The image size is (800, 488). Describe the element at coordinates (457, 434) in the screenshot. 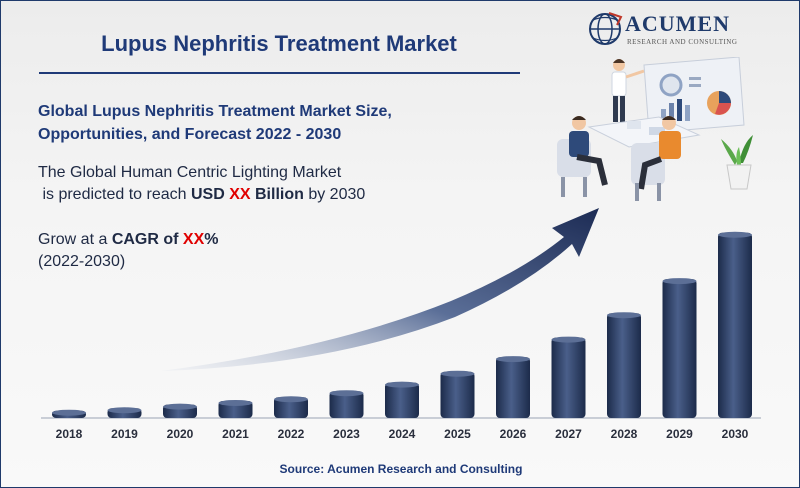

I see `x-tick-label-2025: 2025` at that location.